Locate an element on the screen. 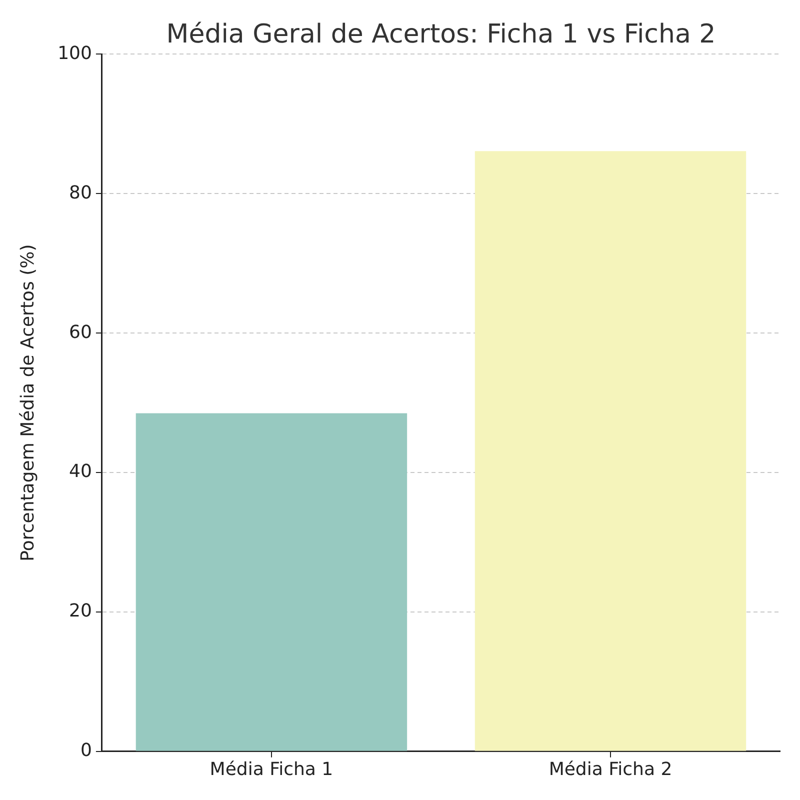 This screenshot has width=800, height=800. y-tick-label: 20 is located at coordinates (80, 611).